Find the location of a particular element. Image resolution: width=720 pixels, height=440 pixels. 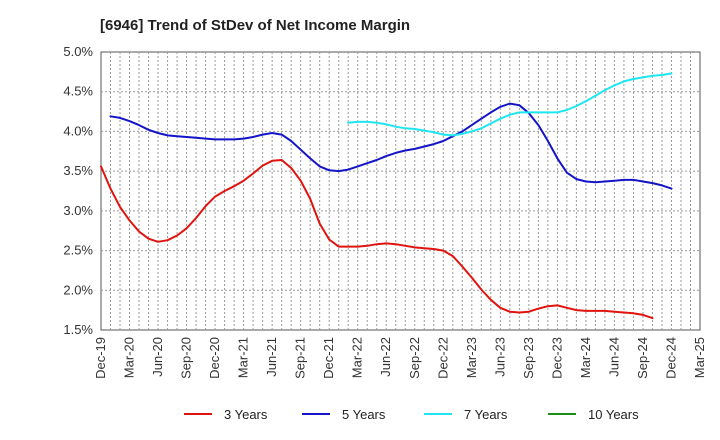

x-tick-label: Sep-24 is located at coordinates (642, 358).